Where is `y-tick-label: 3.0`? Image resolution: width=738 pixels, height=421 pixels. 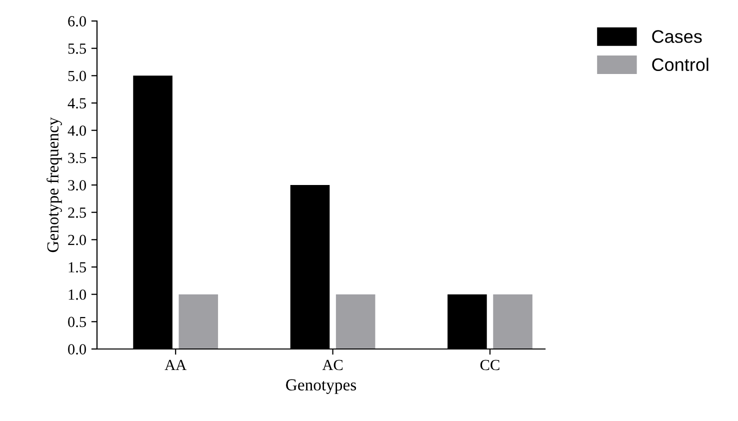
y-tick-label: 3.0 is located at coordinates (77, 185).